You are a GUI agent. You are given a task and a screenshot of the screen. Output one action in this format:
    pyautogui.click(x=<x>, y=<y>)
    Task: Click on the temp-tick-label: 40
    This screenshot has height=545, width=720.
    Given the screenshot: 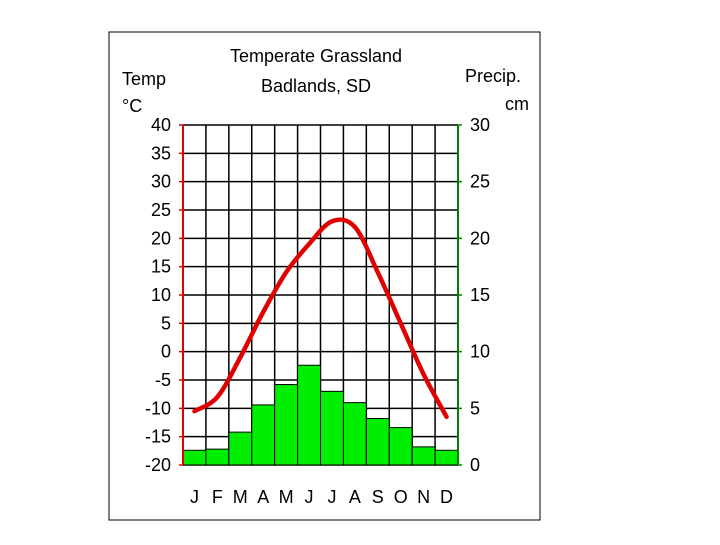 What is the action you would take?
    pyautogui.click(x=161, y=125)
    